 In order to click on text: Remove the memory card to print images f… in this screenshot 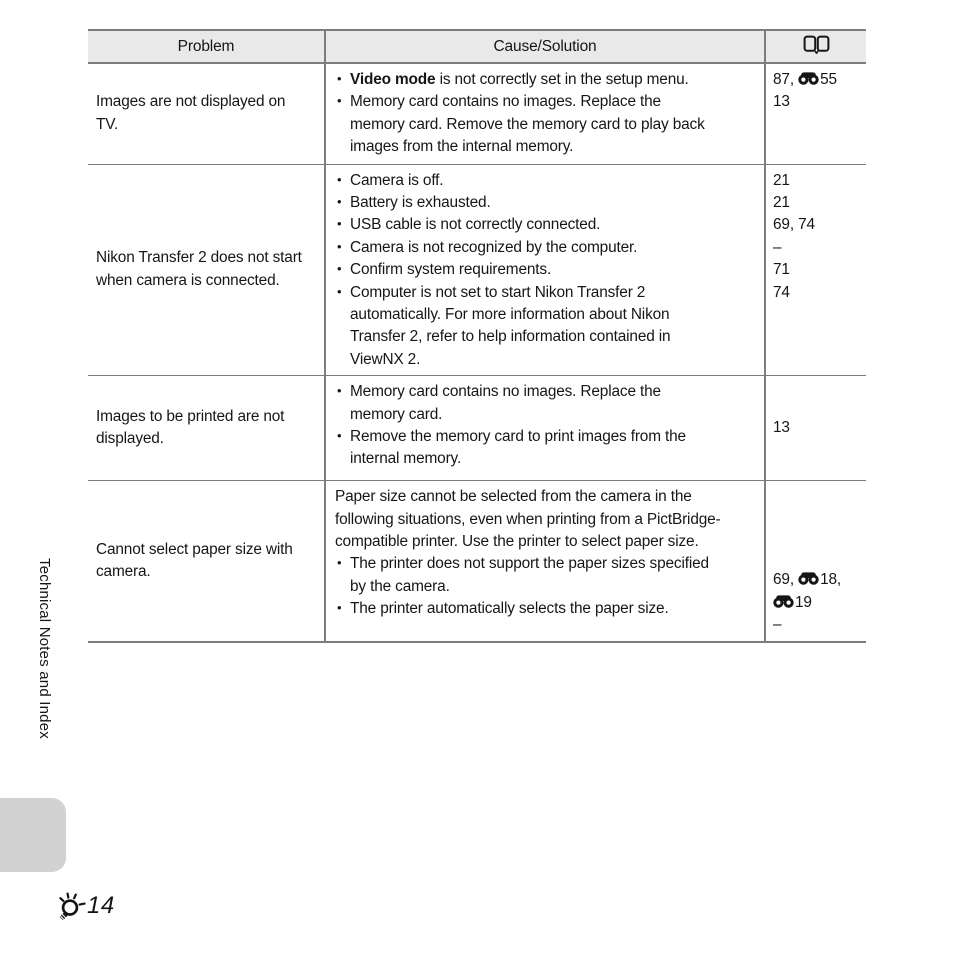, I will do `click(518, 447)`.